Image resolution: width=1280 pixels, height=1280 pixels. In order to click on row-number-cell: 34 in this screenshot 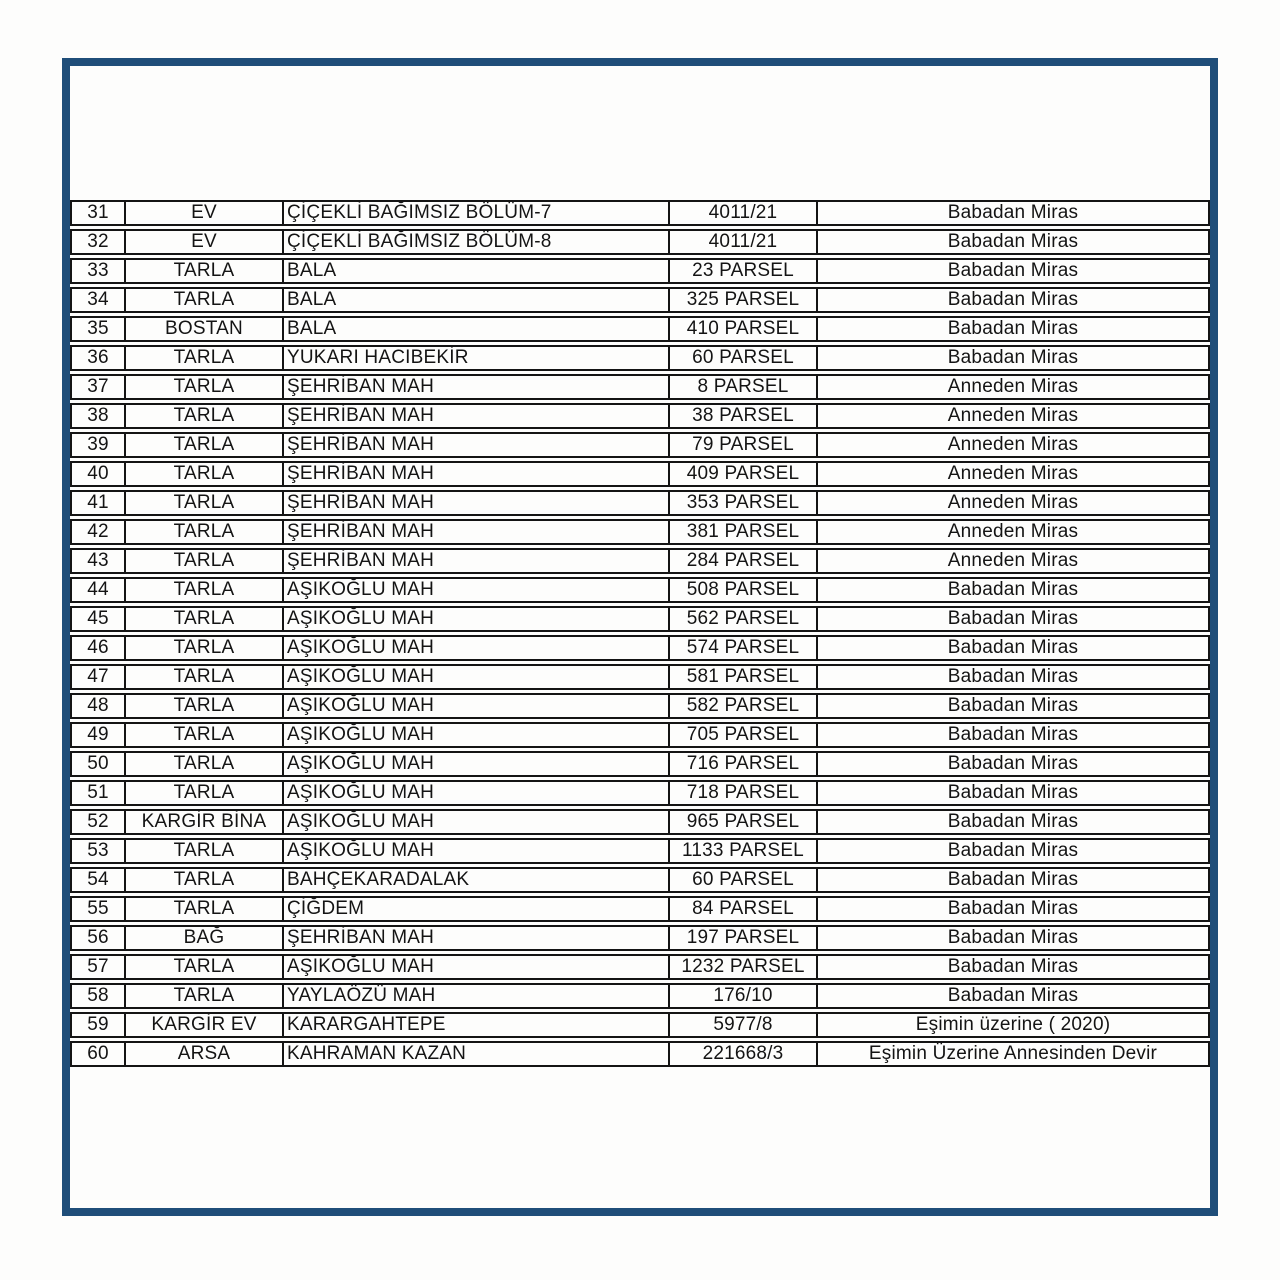, I will do `click(98, 300)`.